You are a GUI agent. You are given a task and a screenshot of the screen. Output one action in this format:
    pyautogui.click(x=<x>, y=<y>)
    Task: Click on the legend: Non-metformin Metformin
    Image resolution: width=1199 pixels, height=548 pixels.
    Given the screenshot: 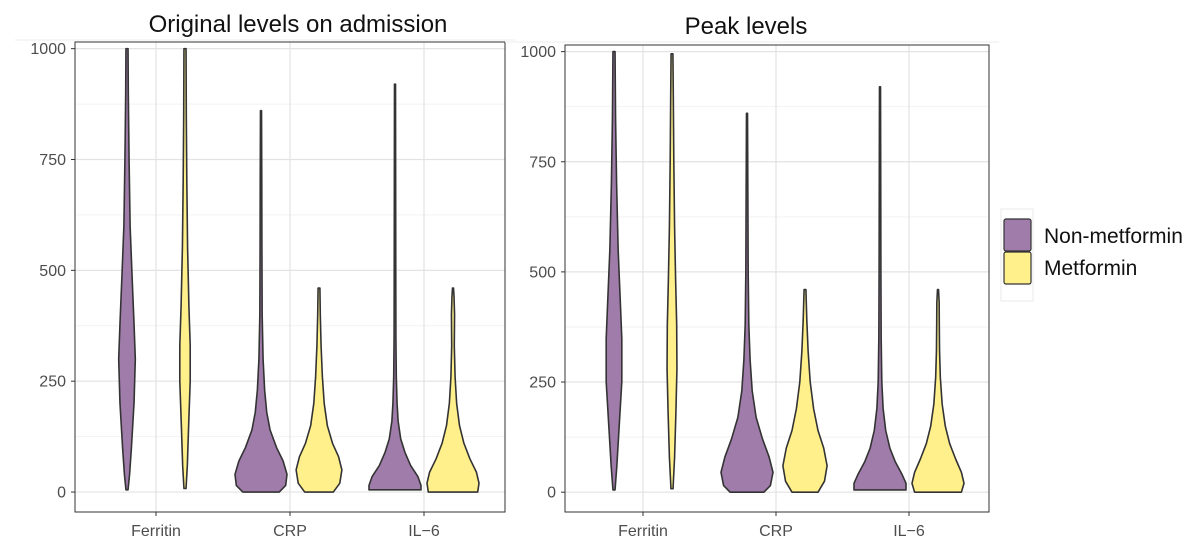 What is the action you would take?
    pyautogui.click(x=1091, y=255)
    